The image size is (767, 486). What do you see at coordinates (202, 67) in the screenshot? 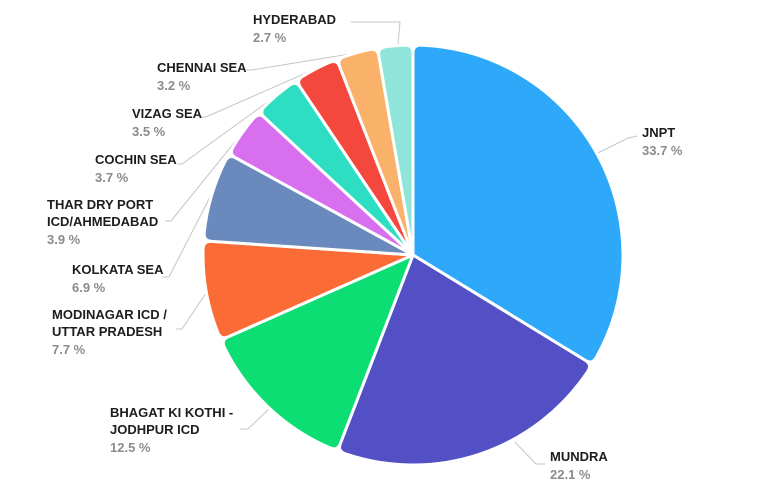
I see `slice-label-name: CHENNAI SEA` at bounding box center [202, 67].